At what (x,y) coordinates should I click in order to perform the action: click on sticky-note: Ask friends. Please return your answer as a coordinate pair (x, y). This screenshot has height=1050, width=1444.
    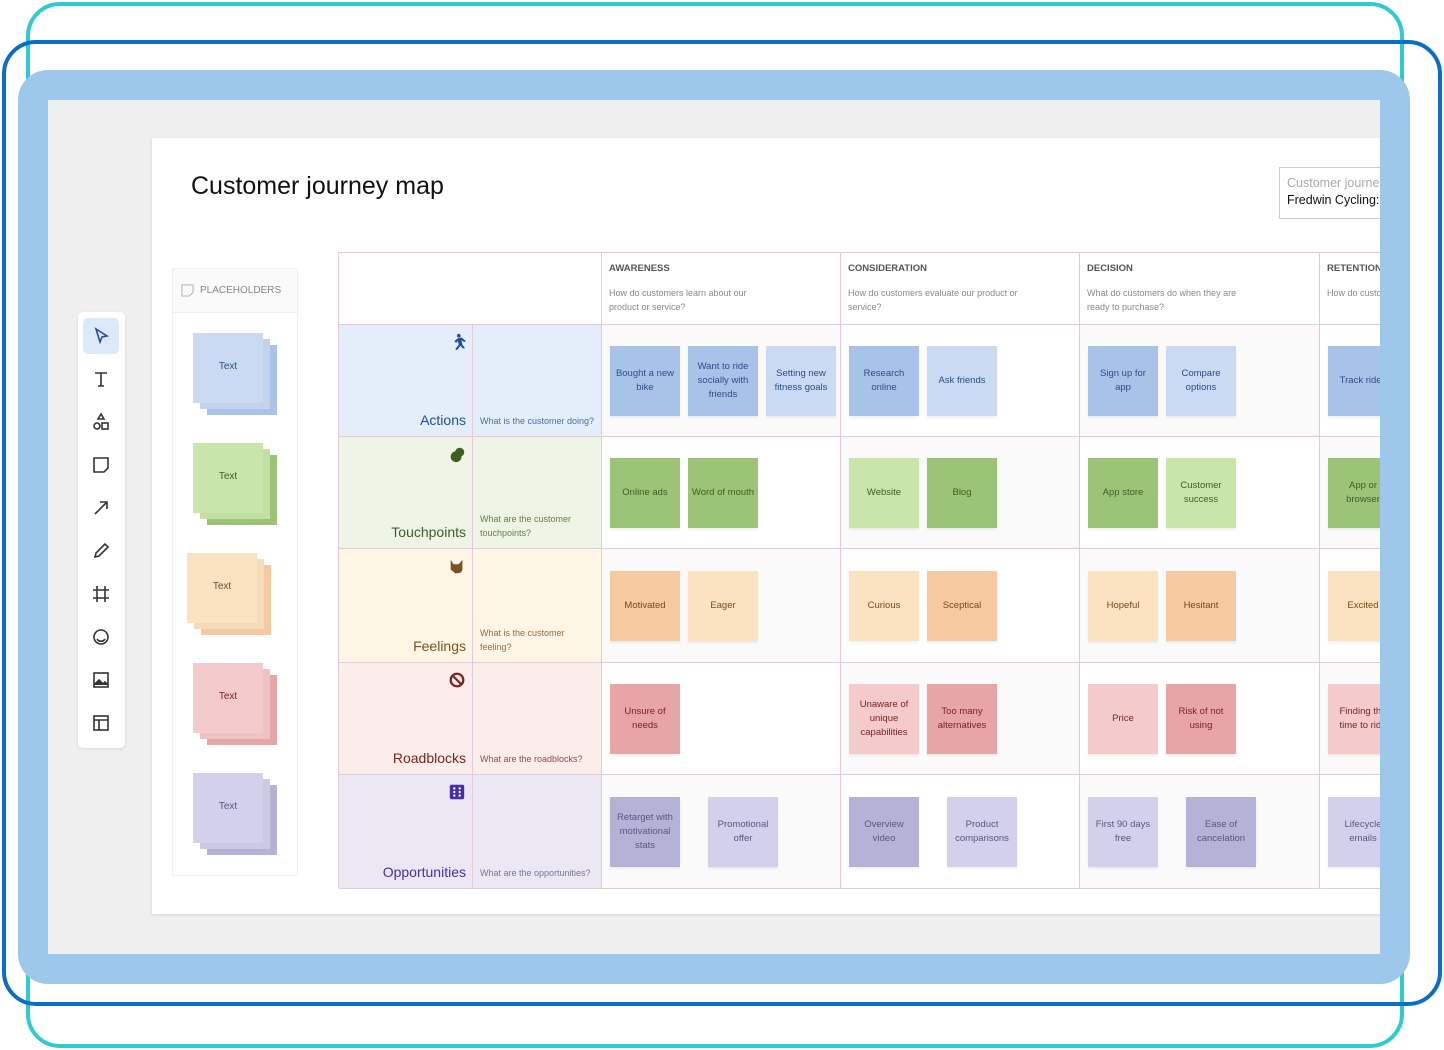
    Looking at the image, I should click on (962, 380).